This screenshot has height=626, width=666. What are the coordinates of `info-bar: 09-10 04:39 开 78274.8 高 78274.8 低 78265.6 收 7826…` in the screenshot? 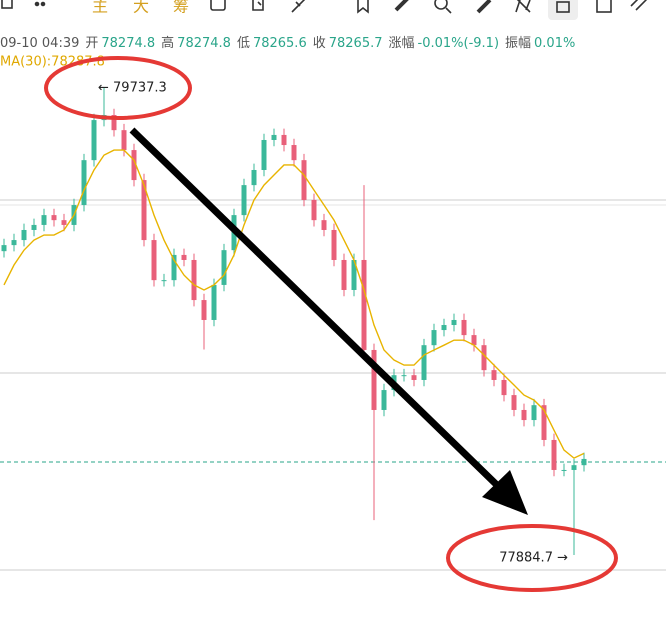 It's located at (290, 41).